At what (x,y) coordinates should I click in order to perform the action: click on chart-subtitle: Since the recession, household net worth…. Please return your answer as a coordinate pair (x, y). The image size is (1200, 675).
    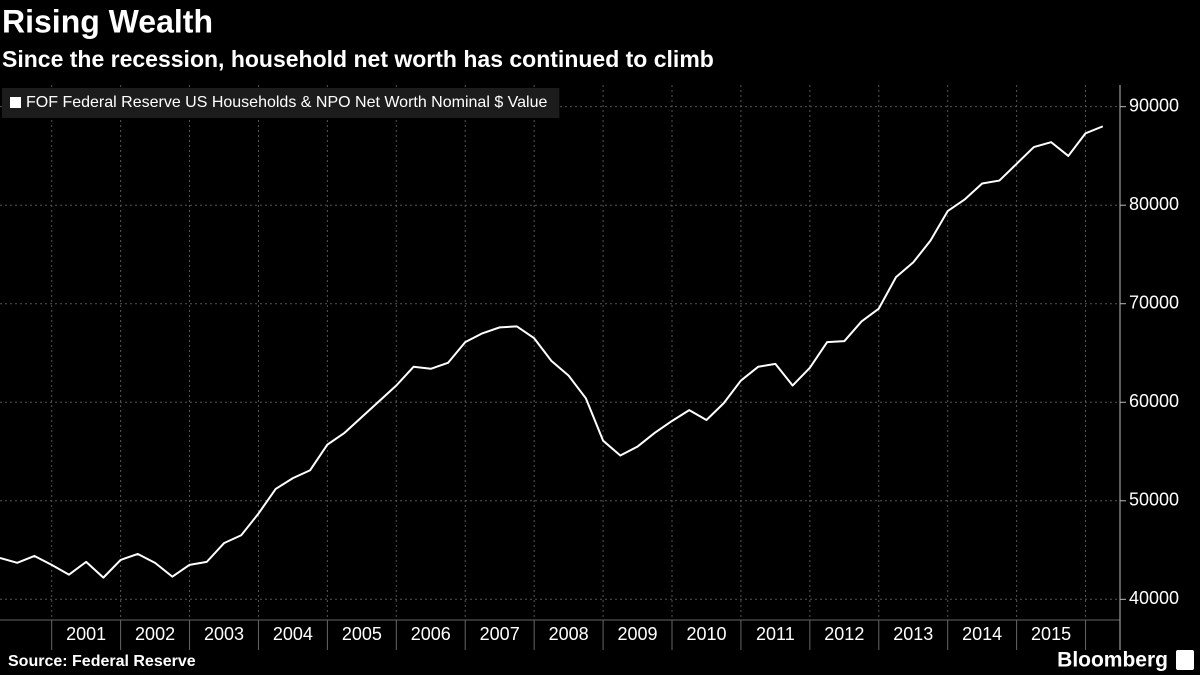
    Looking at the image, I should click on (358, 59).